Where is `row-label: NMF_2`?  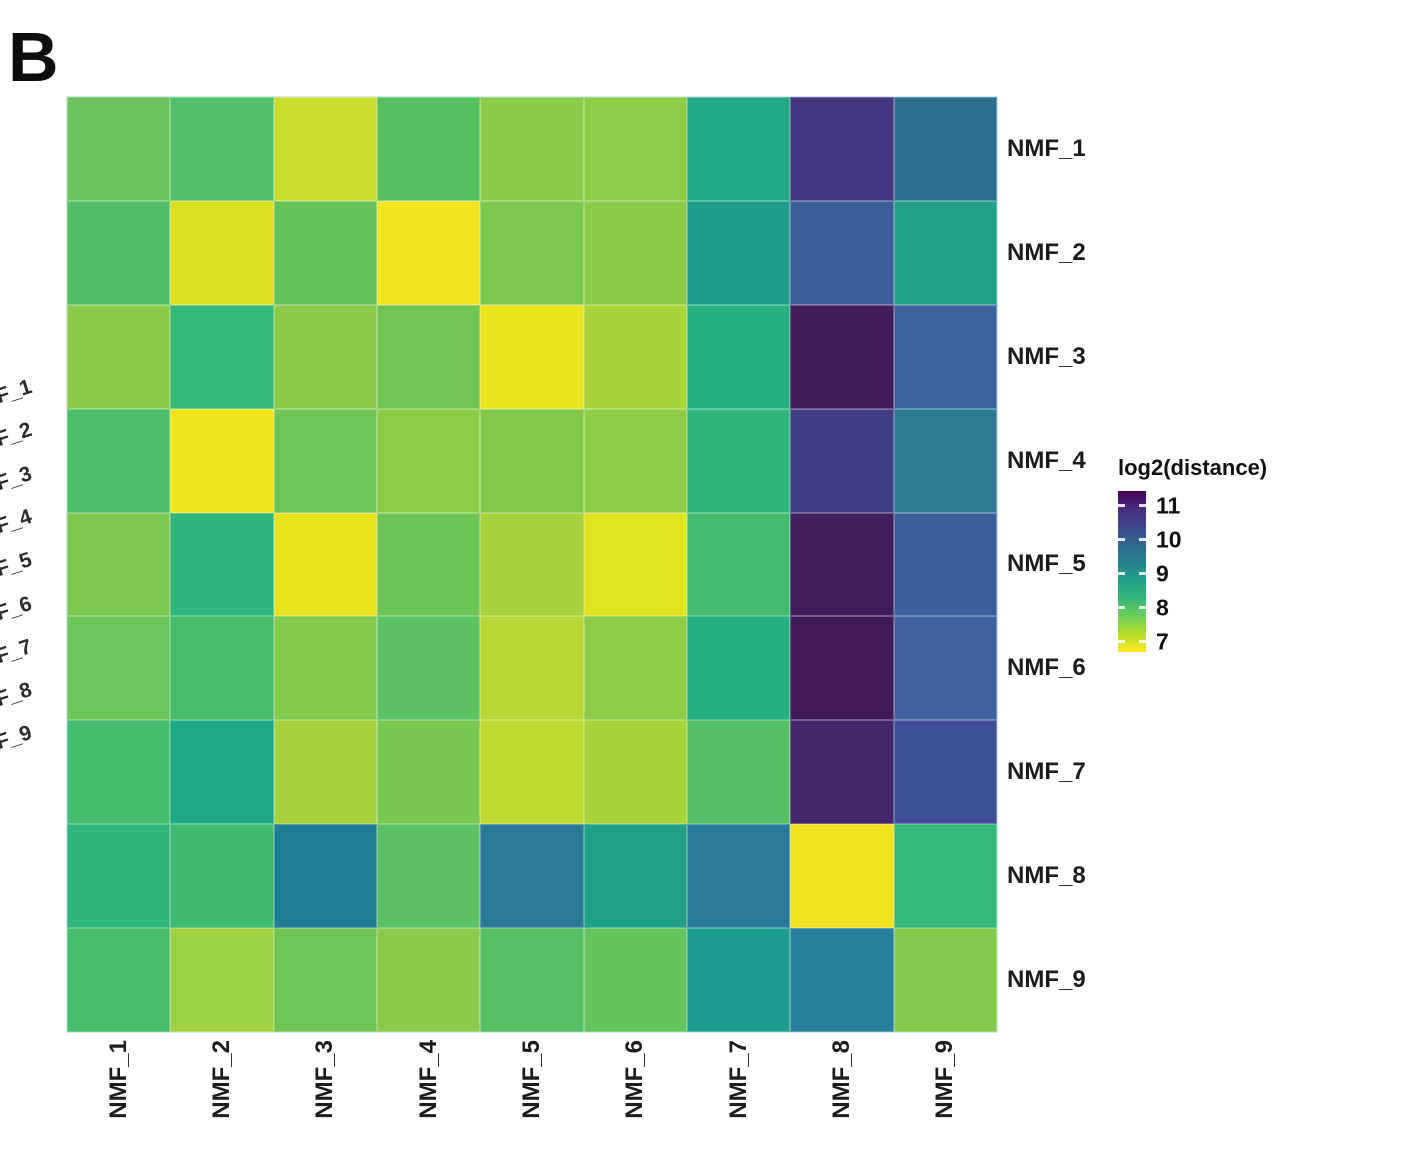 row-label: NMF_2 is located at coordinates (1046, 252).